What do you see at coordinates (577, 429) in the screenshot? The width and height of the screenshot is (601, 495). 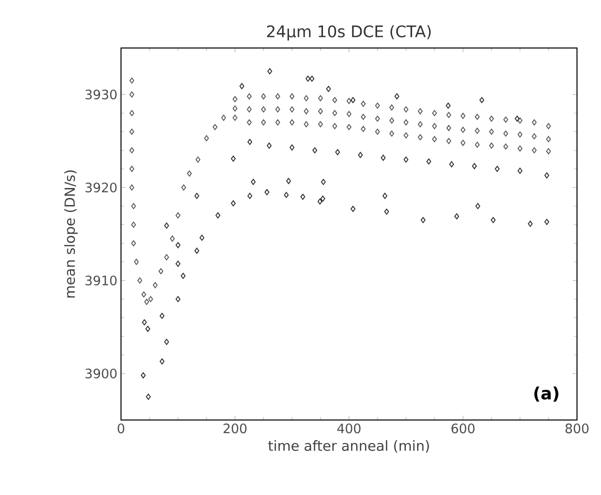 I see `x-tick-label: 800` at bounding box center [577, 429].